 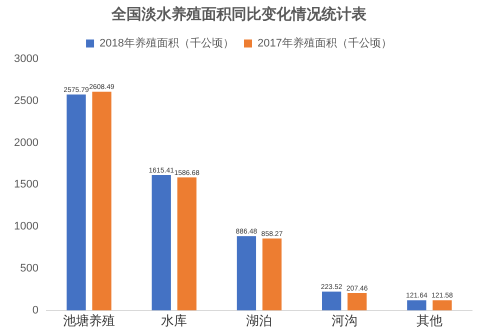 What do you see at coordinates (89, 320) in the screenshot?
I see `x-tick-label: 池塘养殖` at bounding box center [89, 320].